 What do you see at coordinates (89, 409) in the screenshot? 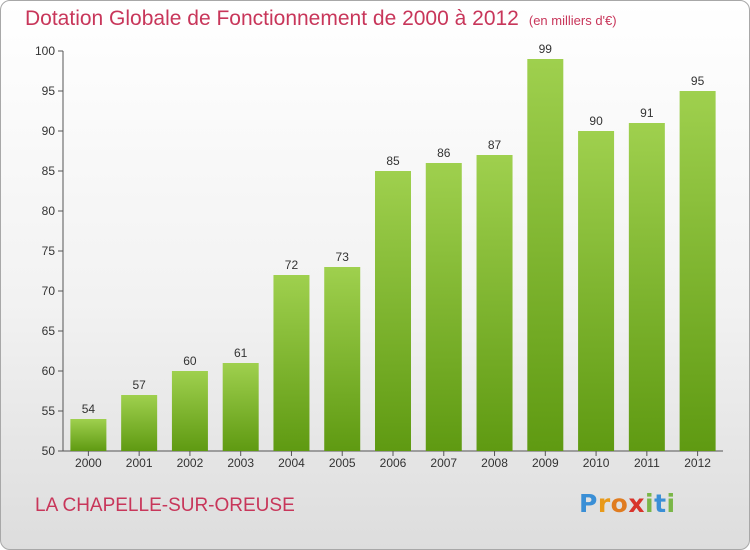
I see `data-label: 54` at bounding box center [89, 409].